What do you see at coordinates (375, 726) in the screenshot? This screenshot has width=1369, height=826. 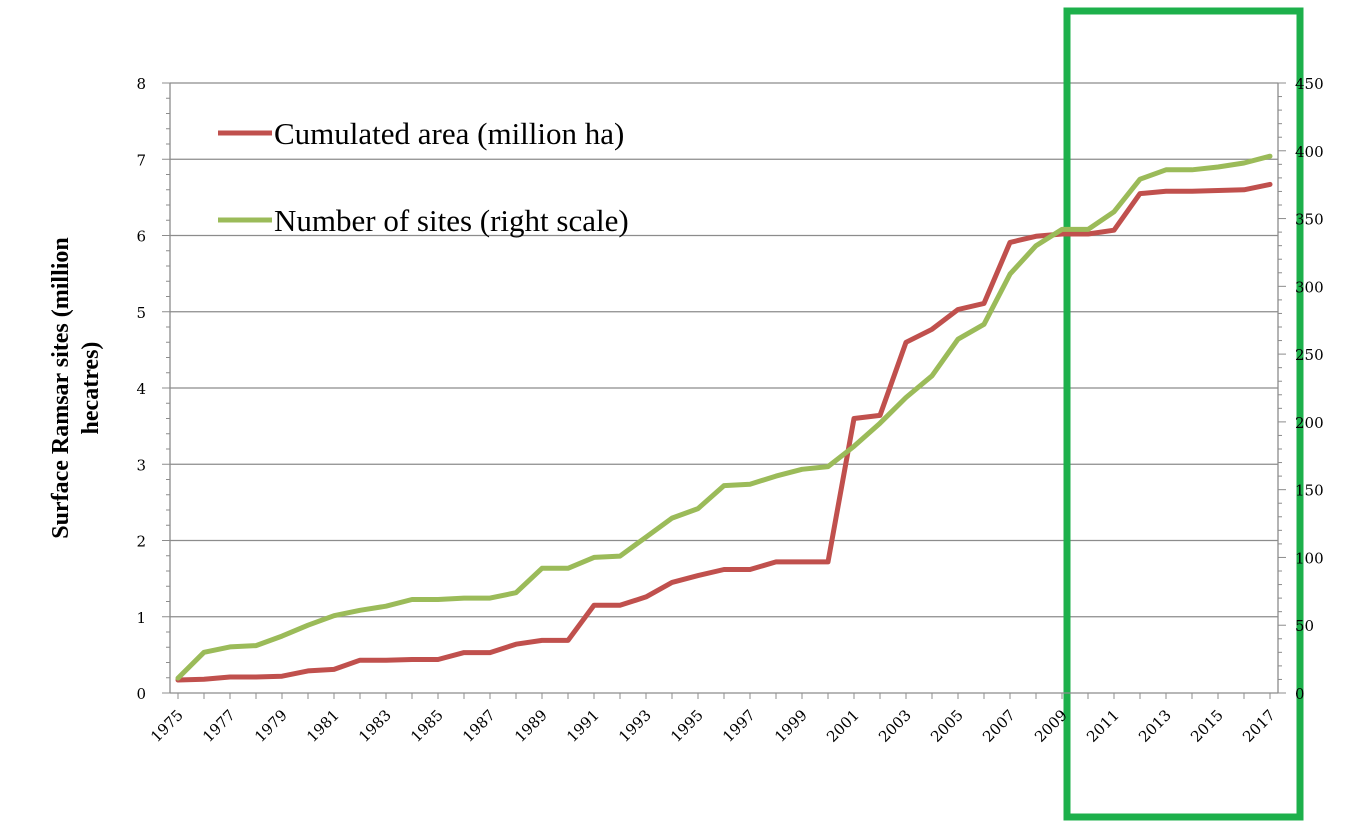 I see `x-tick-label: 1983` at bounding box center [375, 726].